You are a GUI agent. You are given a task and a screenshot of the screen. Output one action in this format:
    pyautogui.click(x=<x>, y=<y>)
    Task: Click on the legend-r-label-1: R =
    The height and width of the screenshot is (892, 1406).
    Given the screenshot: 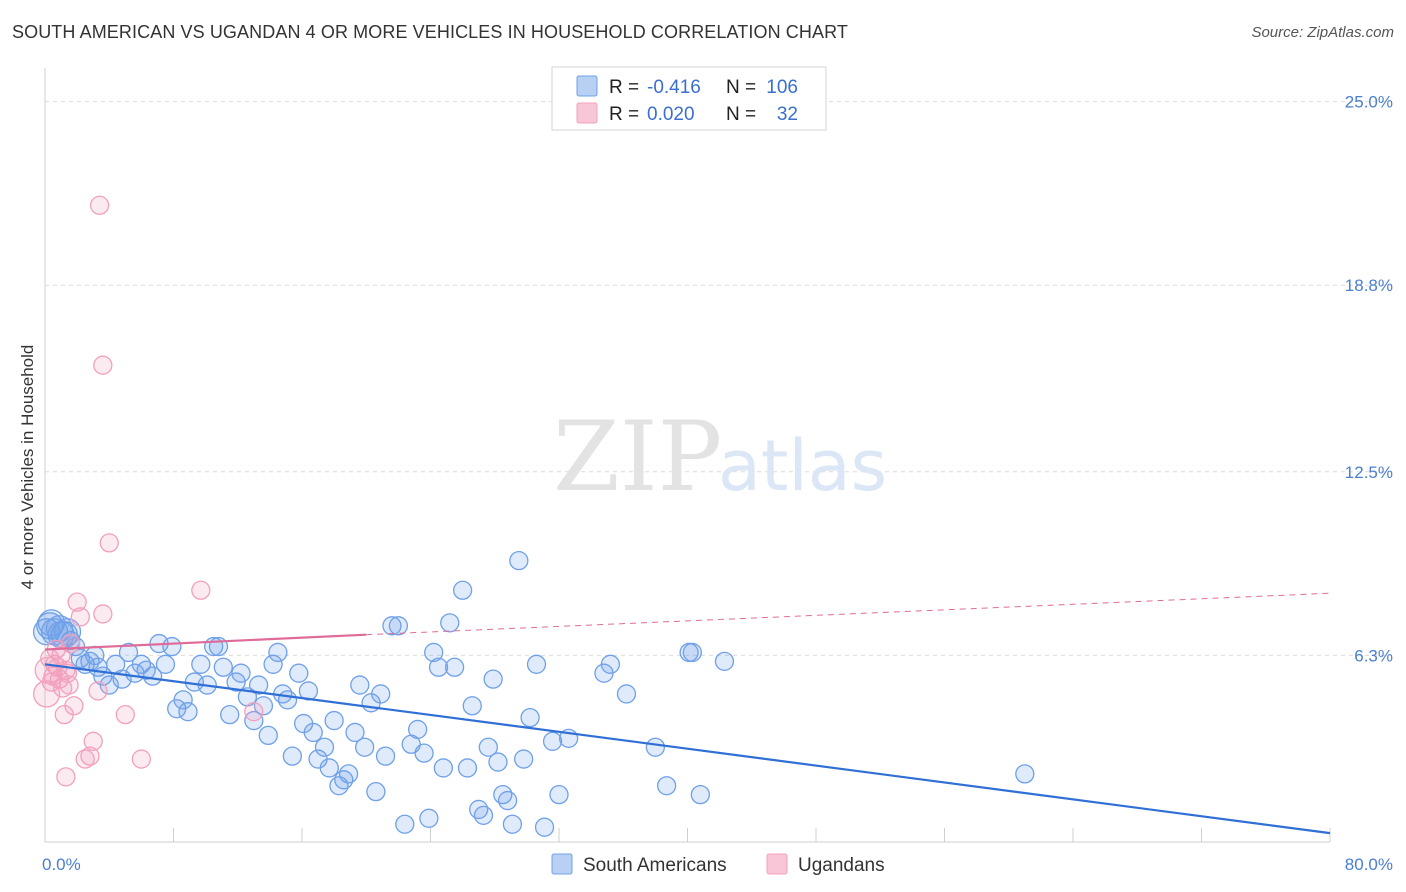 What is the action you would take?
    pyautogui.click(x=624, y=87)
    